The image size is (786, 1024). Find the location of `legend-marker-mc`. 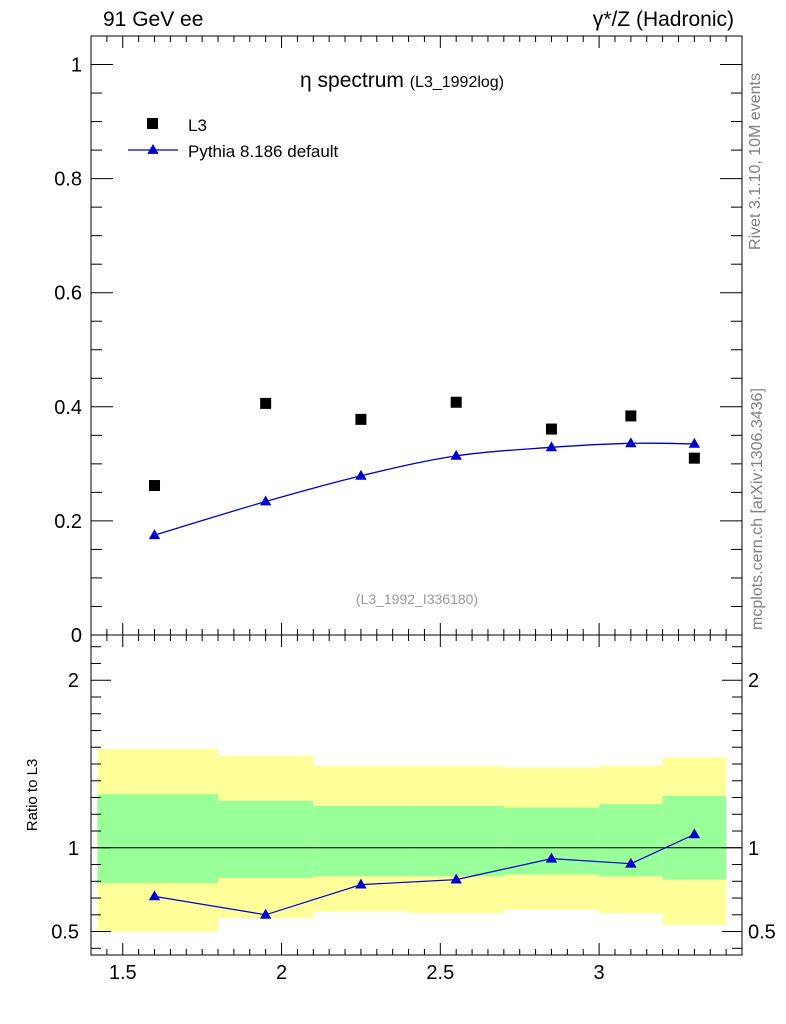

legend-marker-mc is located at coordinates (153, 149).